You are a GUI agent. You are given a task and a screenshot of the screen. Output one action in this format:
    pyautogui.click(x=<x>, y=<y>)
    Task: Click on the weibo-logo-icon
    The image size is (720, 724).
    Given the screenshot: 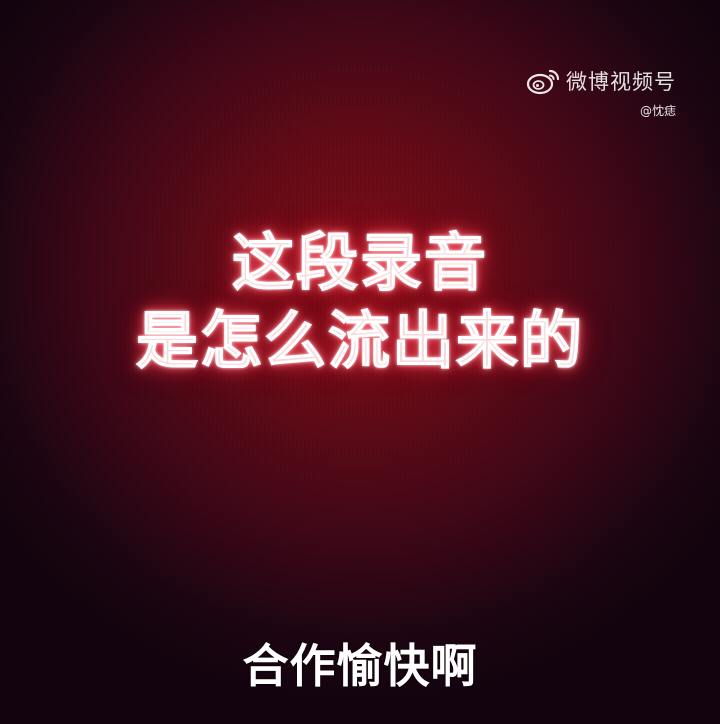 What is the action you would take?
    pyautogui.click(x=543, y=82)
    